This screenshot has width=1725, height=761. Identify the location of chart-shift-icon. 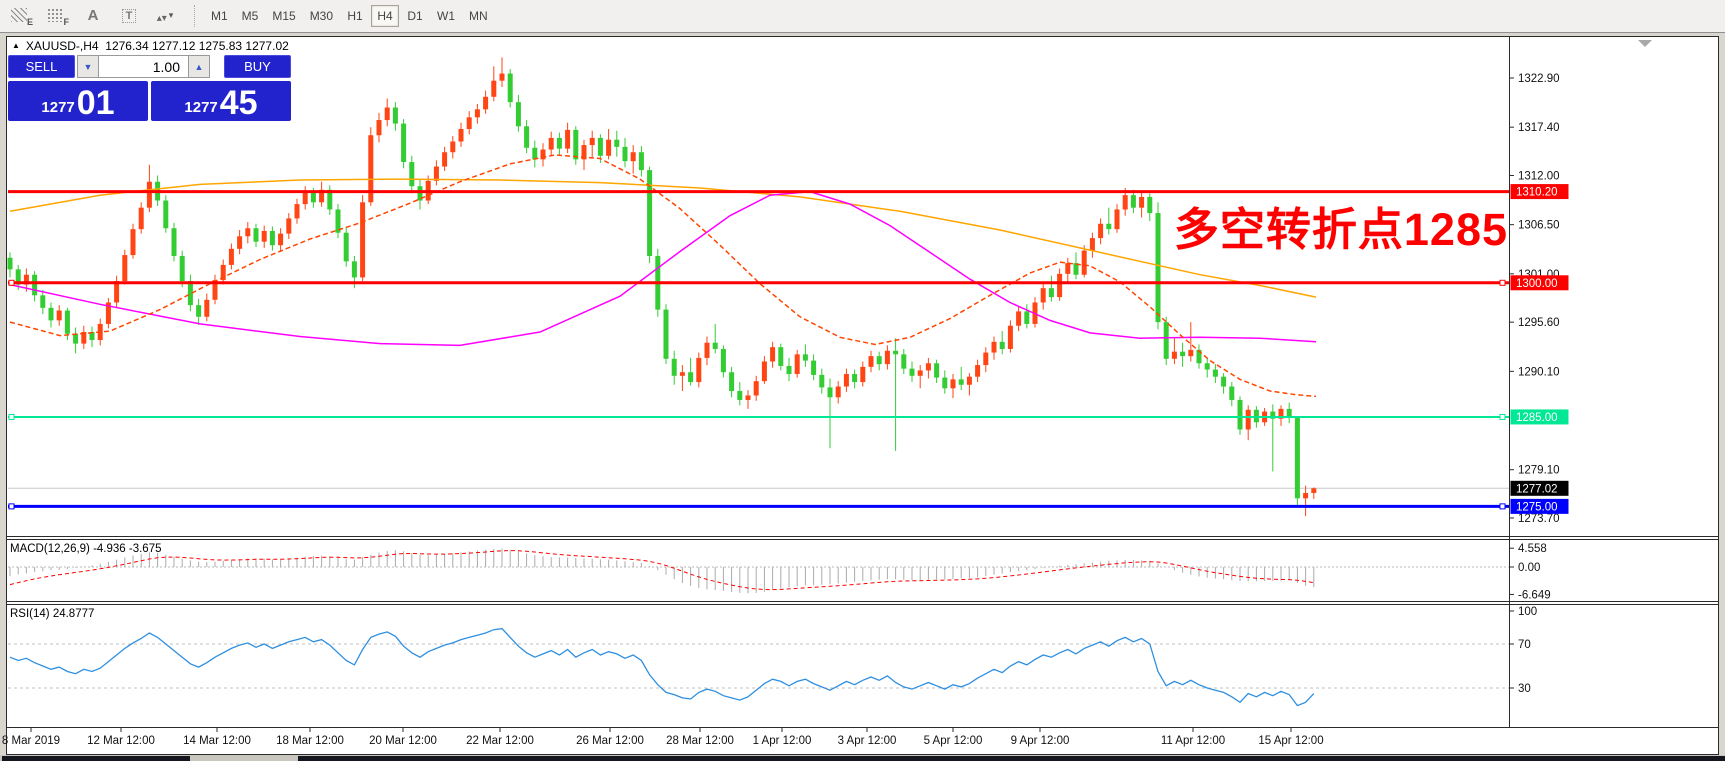
(1645, 43).